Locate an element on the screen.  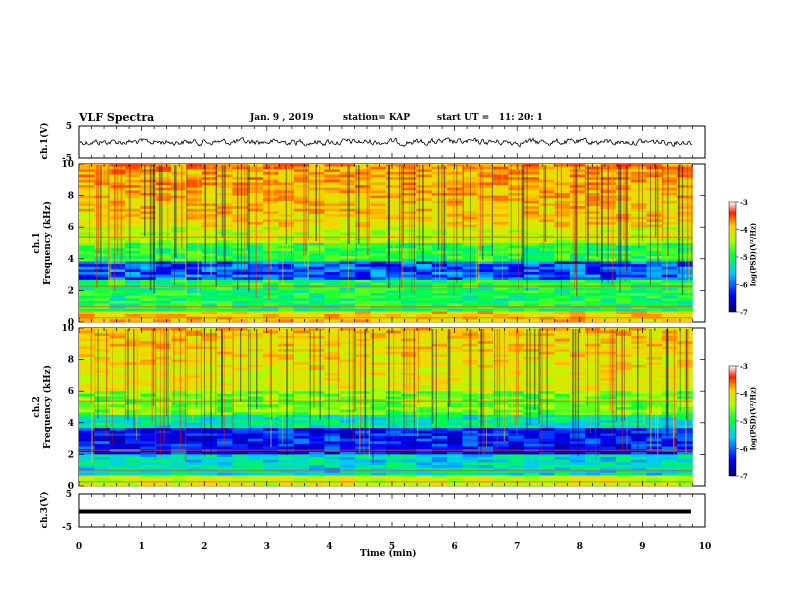
ch1-waveform-line is located at coordinates (386, 142).